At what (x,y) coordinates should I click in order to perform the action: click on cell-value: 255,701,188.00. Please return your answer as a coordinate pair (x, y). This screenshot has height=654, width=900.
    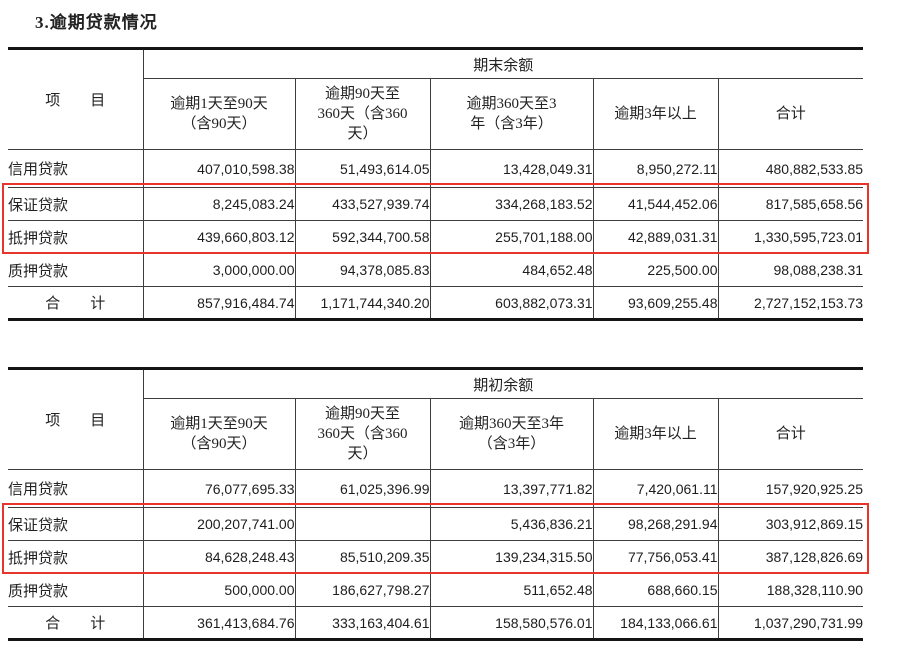
    Looking at the image, I should click on (511, 237).